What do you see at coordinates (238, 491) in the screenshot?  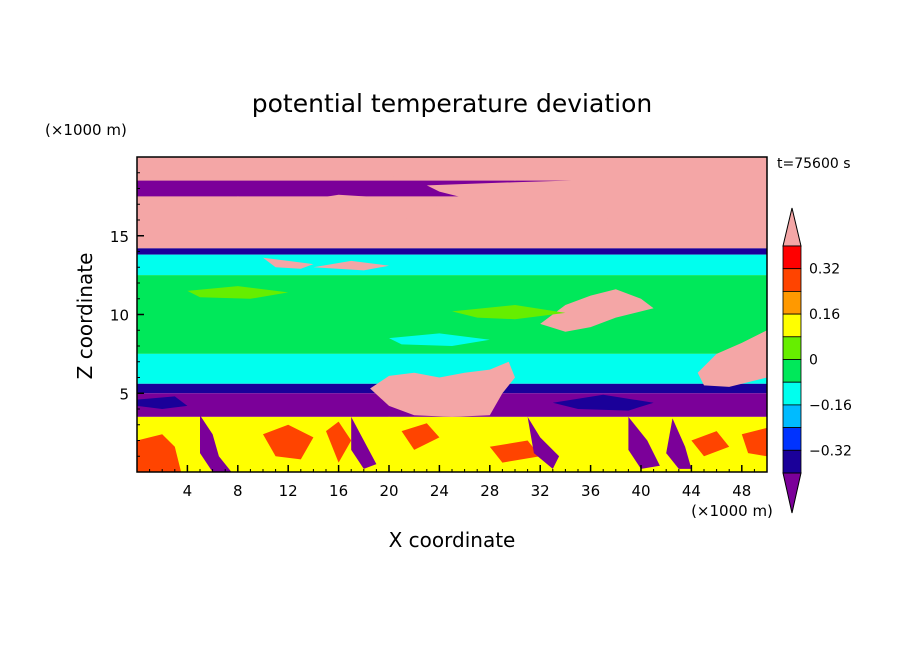 I see `x-tick-label: 8` at bounding box center [238, 491].